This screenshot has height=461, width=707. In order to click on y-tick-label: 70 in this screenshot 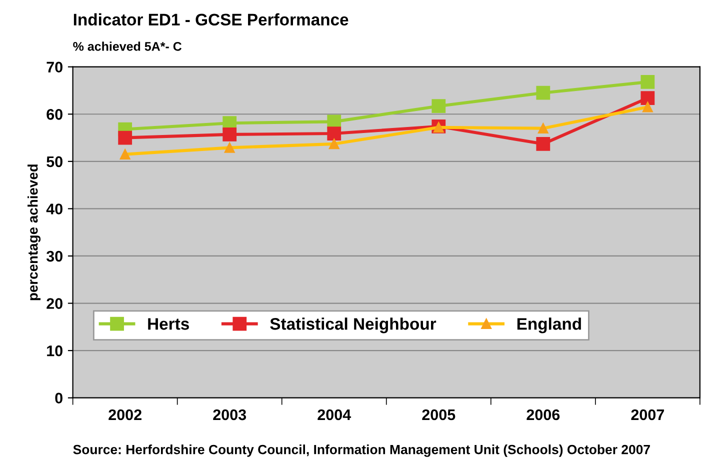, I will do `click(54, 67)`.